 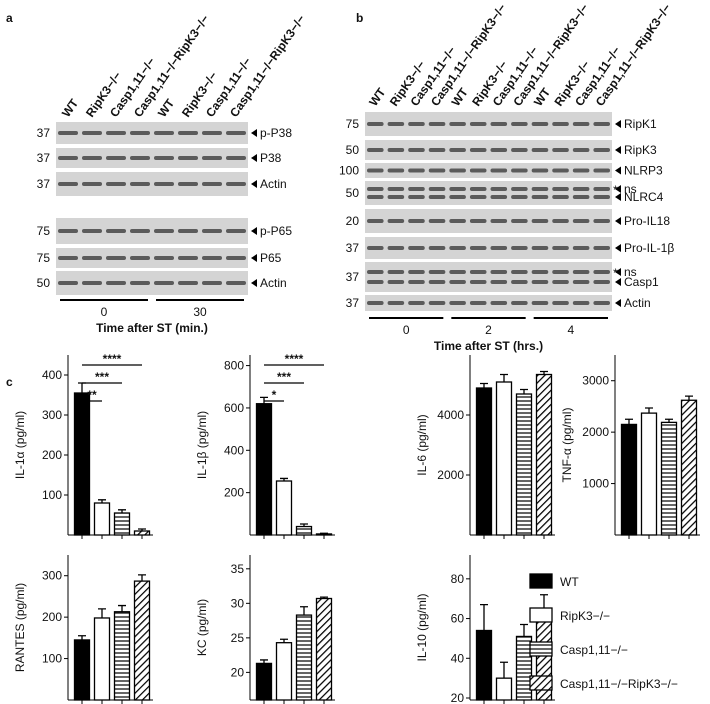 I want to click on significance-label: *, so click(x=274, y=395).